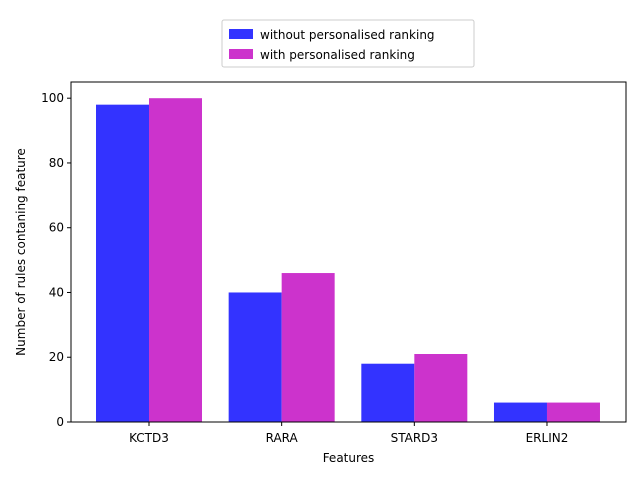 Image resolution: width=640 pixels, height=480 pixels. Describe the element at coordinates (347, 35) in the screenshot. I see `legend-label: without personalised ranking` at that location.